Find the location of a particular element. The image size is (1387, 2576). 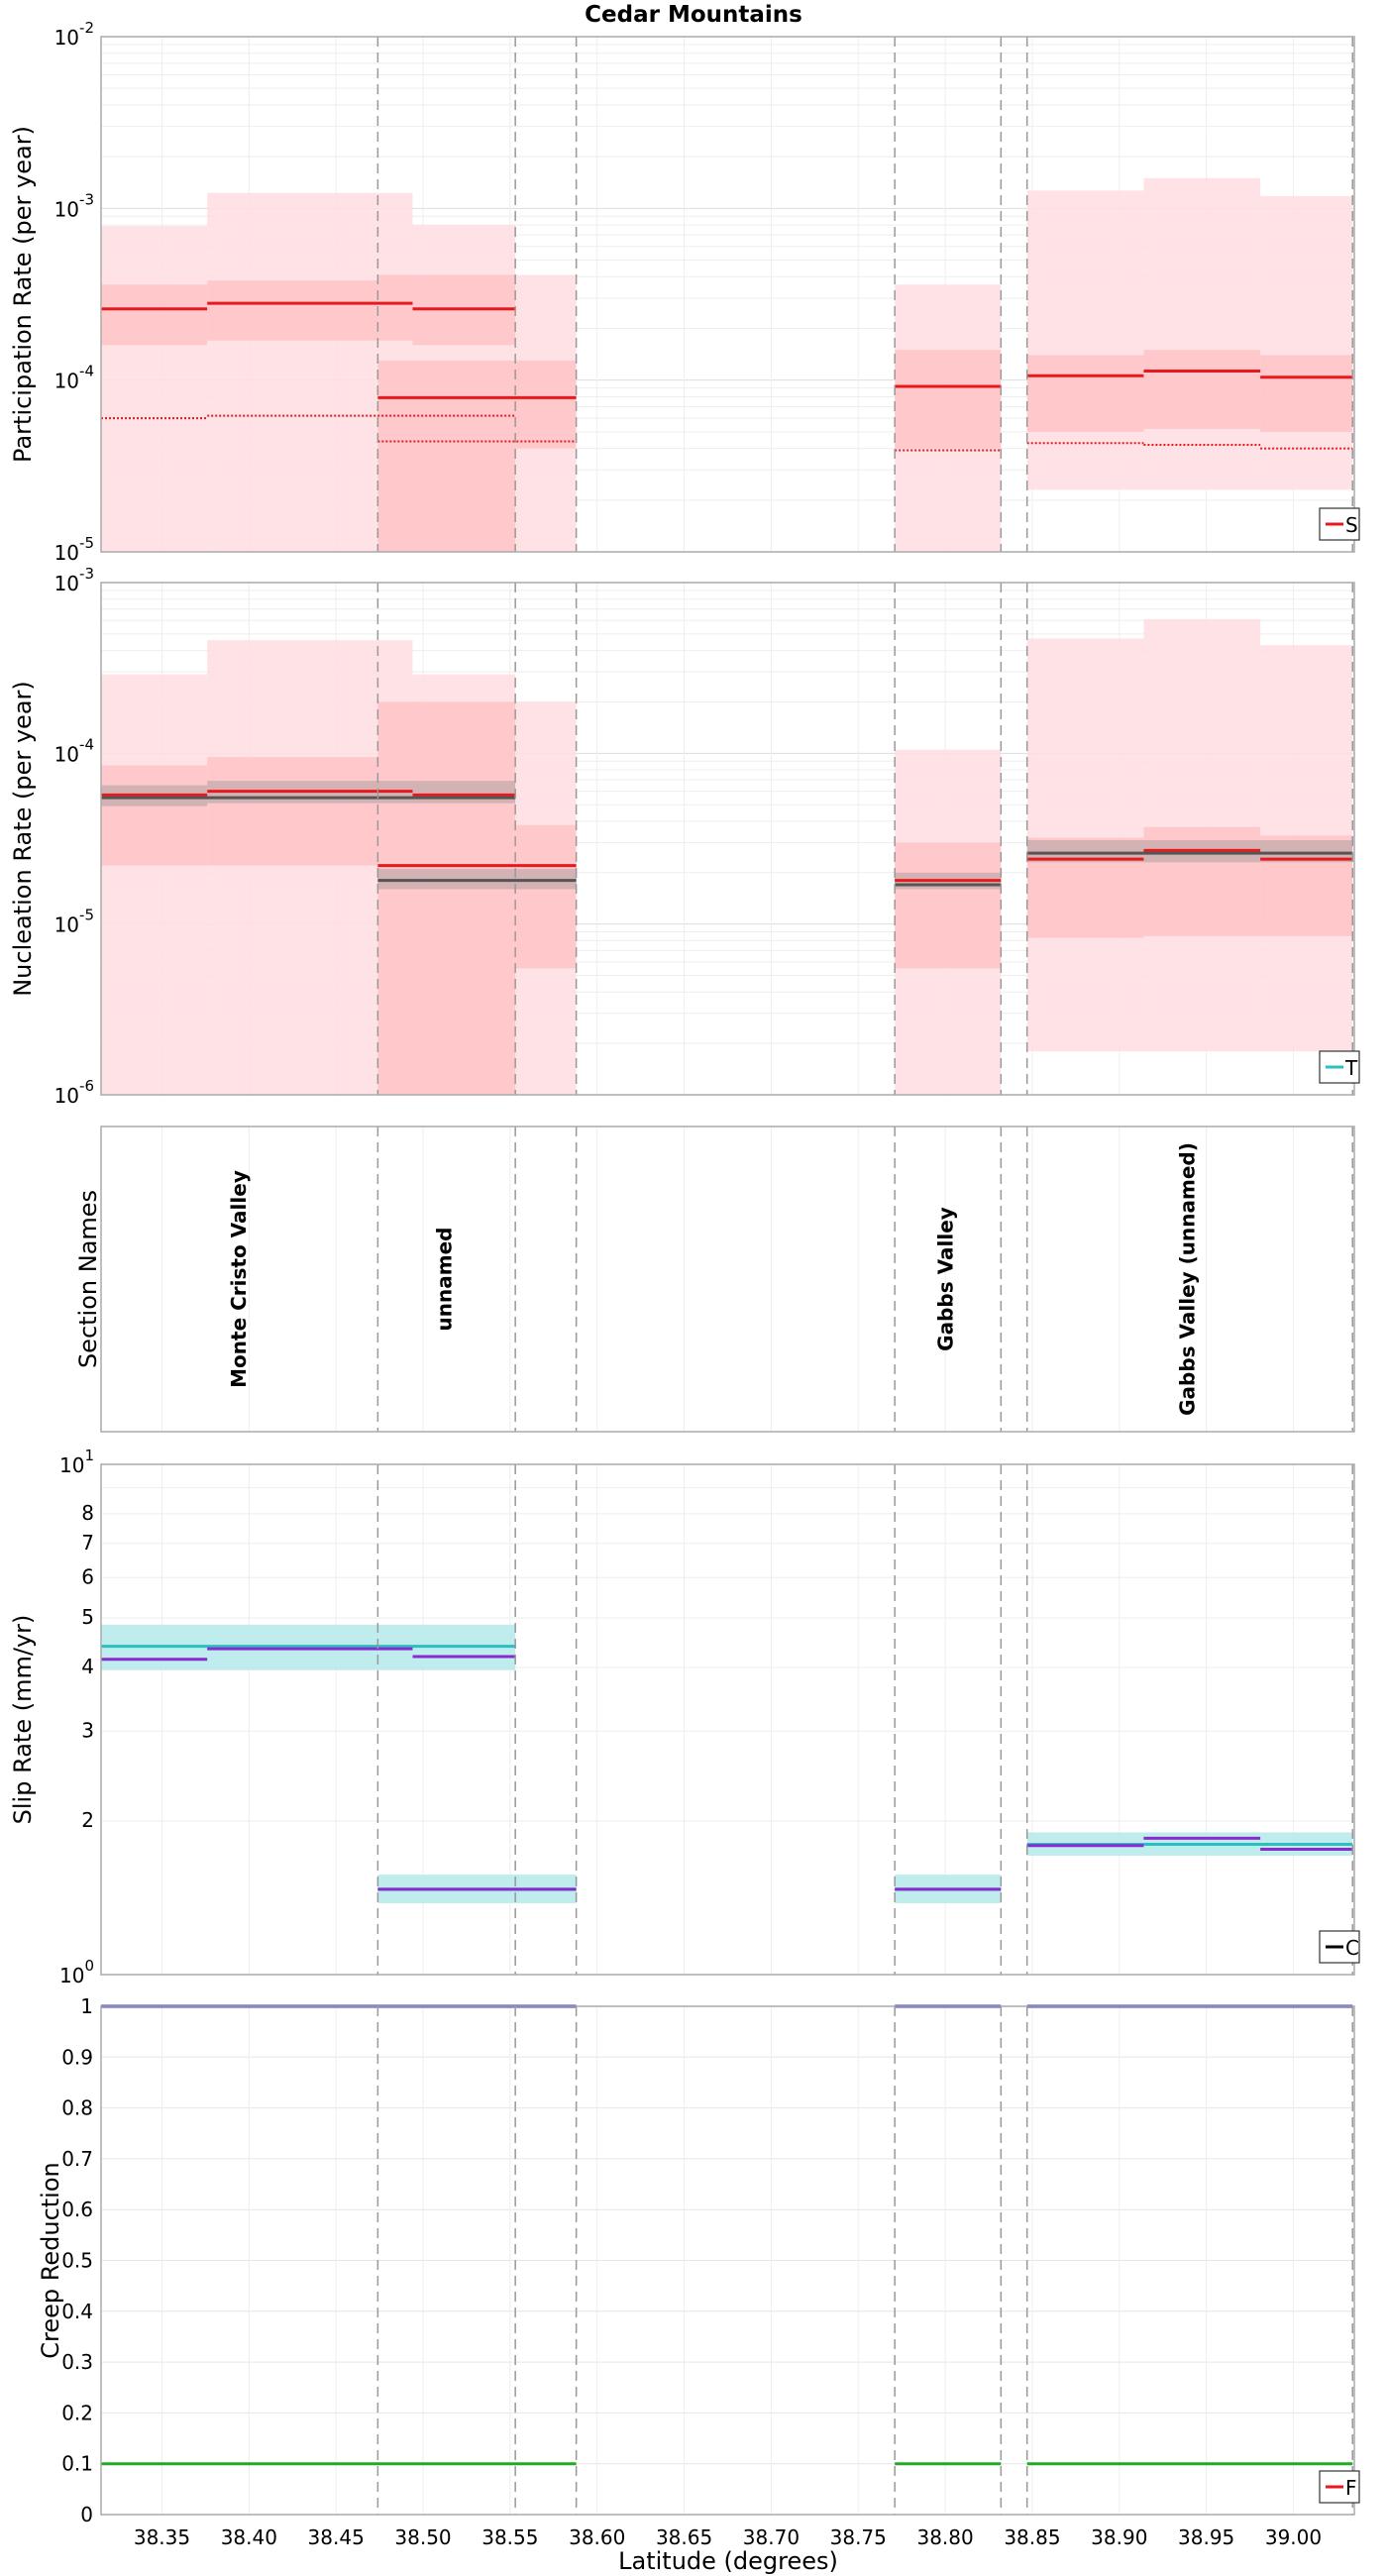

y-tick-label: 10⁻² is located at coordinates (74, 35).